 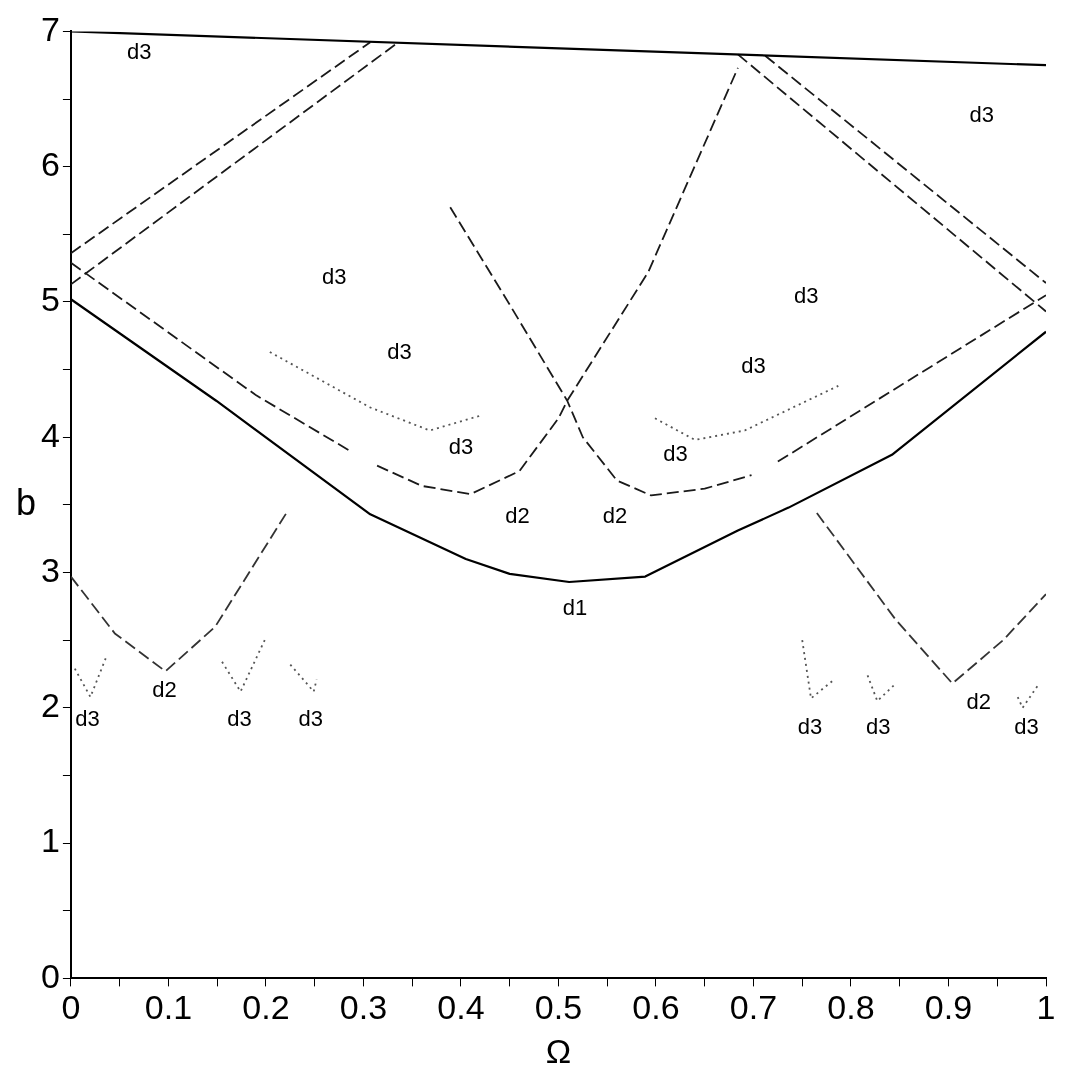 I want to click on y-tick-label: 2, so click(x=50, y=705).